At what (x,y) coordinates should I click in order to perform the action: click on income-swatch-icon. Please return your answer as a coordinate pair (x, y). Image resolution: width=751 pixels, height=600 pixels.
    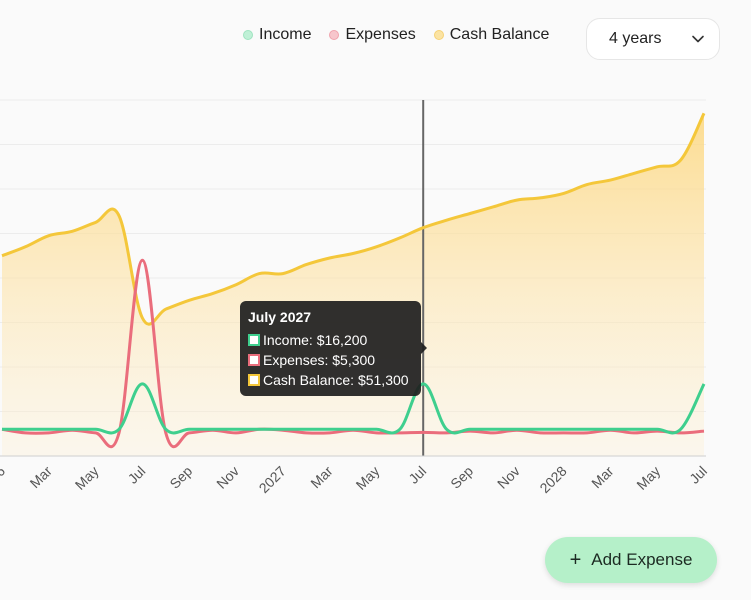
    Looking at the image, I should click on (254, 340).